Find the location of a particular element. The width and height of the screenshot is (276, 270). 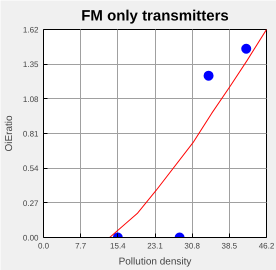

x-axis-title: Pollution density is located at coordinates (155, 262).